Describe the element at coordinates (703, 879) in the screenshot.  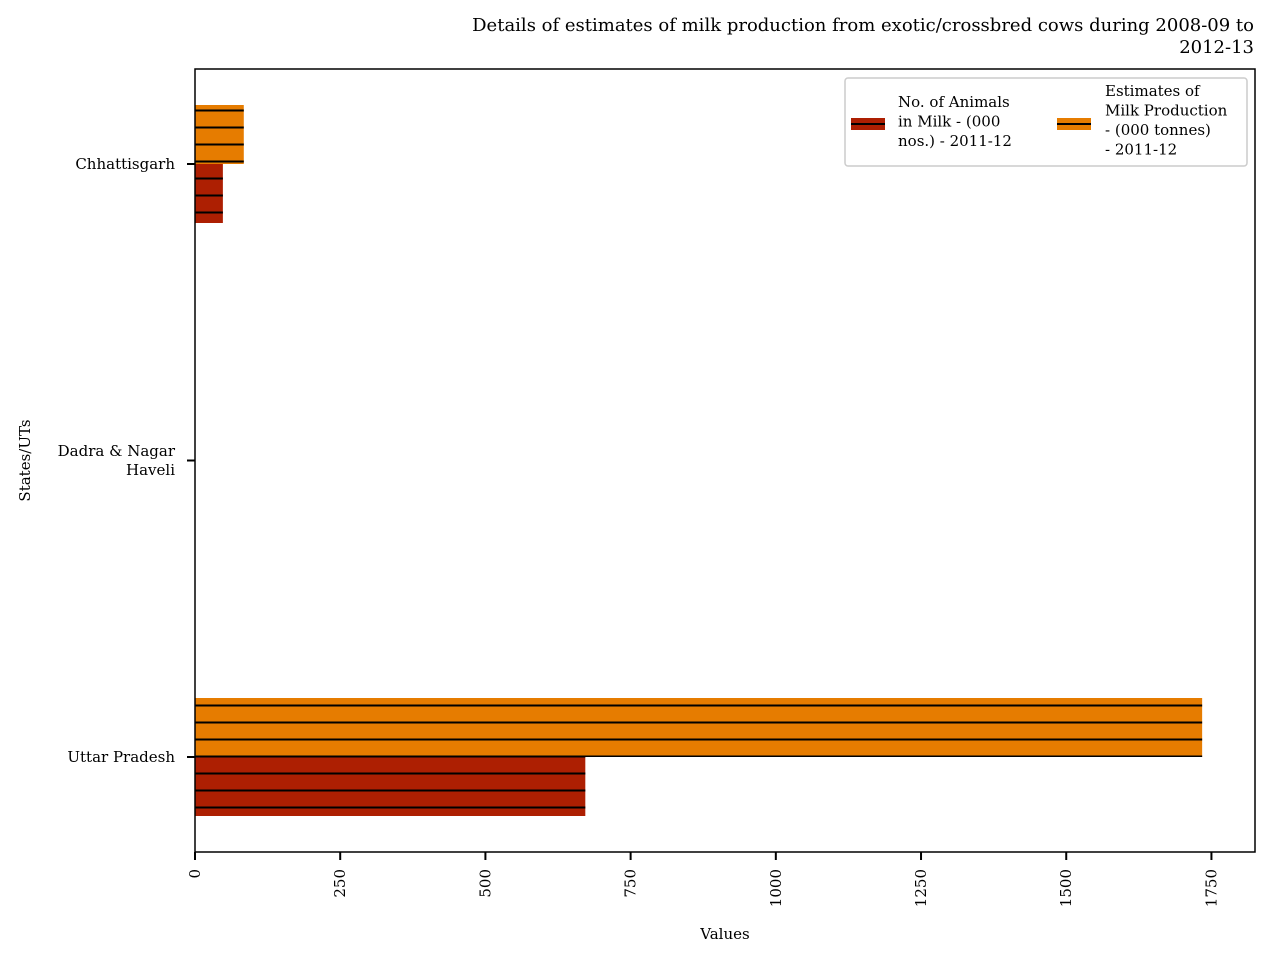
I see `x-axis: 0 250 500 750 1000 1250 1500 1750` at that location.